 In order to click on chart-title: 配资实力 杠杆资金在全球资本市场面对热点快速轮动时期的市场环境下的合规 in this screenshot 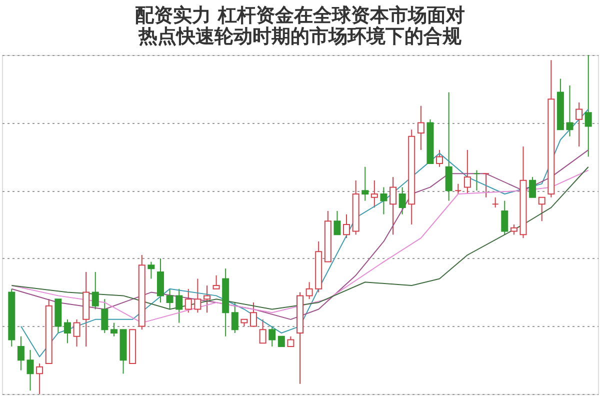, I will do `click(300, 26)`.